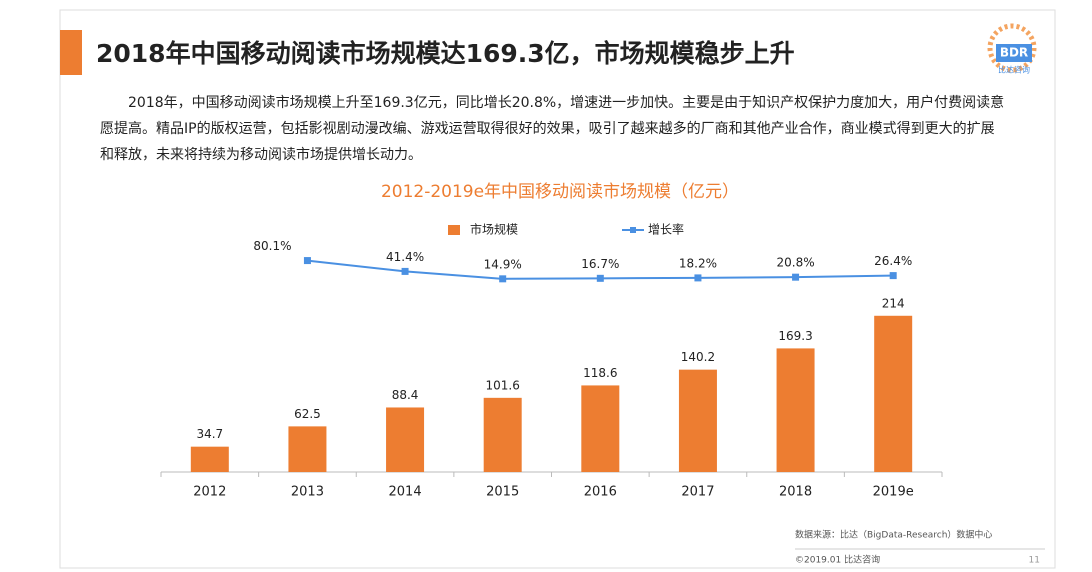 This screenshot has height=572, width=1092. I want to click on x-tick-label: 2012, so click(209, 492).